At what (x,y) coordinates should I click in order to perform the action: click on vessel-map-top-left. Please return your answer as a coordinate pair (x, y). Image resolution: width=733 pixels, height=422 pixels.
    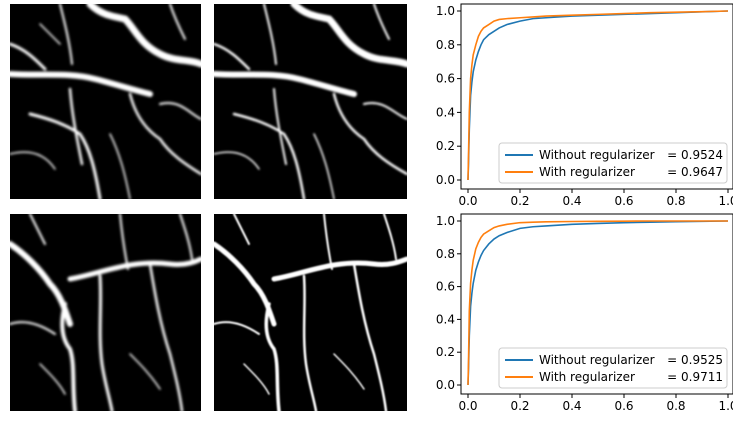
    Looking at the image, I should click on (105, 101).